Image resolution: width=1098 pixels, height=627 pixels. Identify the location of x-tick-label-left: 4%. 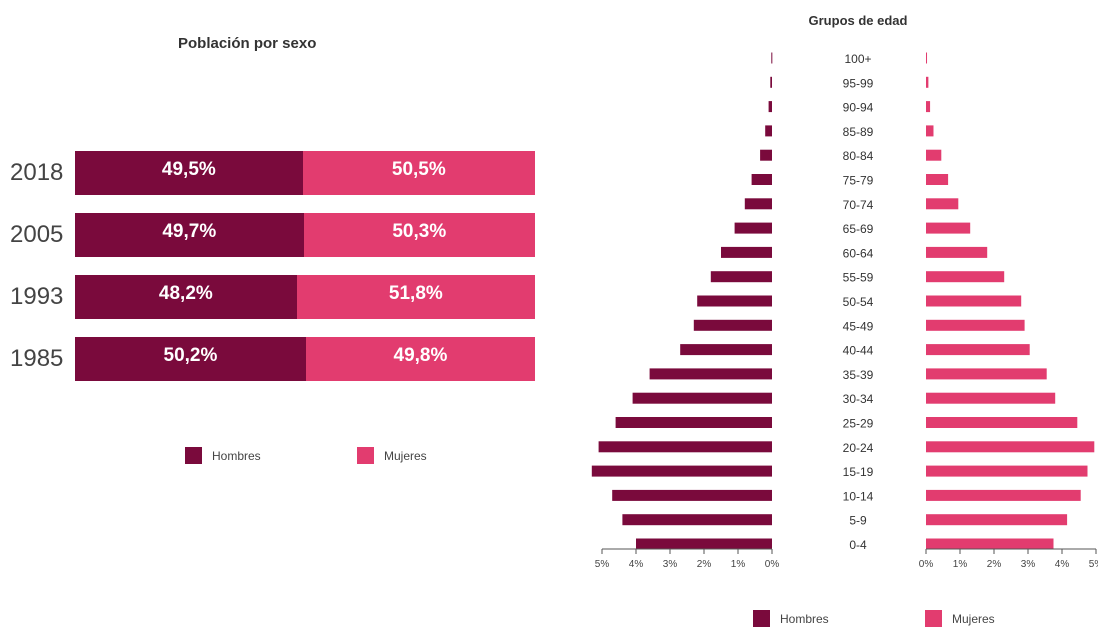
(636, 564).